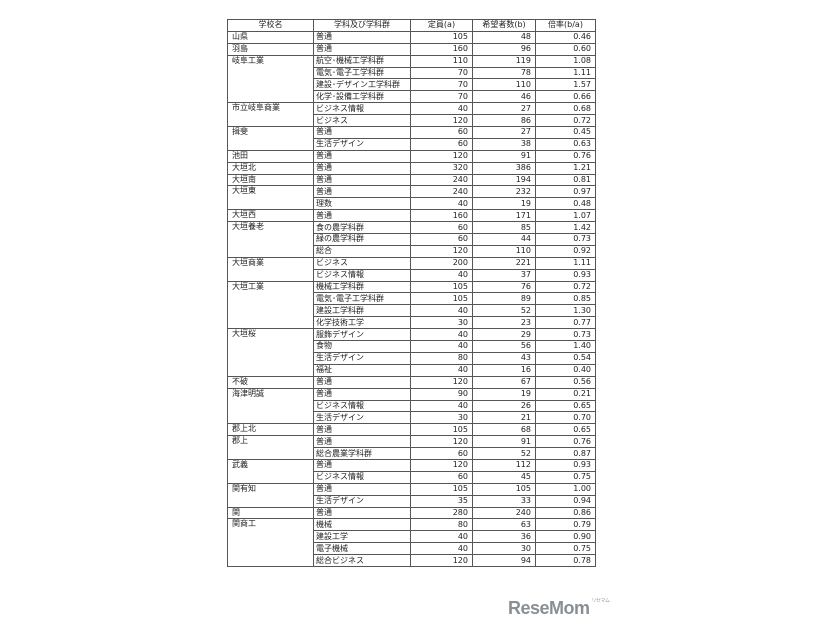 Image resolution: width=826 pixels, height=620 pixels. Describe the element at coordinates (504, 465) in the screenshot. I see `applicants-cell: 112` at that location.